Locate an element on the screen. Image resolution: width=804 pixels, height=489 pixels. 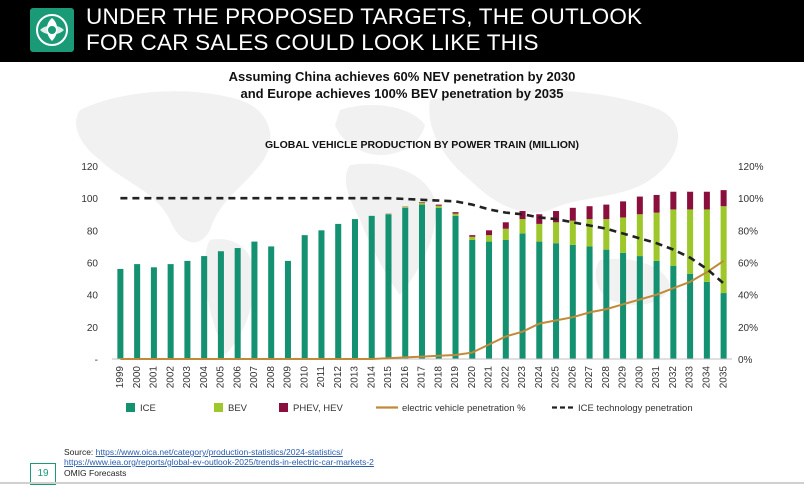
y-right-tick-label: 60% is located at coordinates (748, 264).